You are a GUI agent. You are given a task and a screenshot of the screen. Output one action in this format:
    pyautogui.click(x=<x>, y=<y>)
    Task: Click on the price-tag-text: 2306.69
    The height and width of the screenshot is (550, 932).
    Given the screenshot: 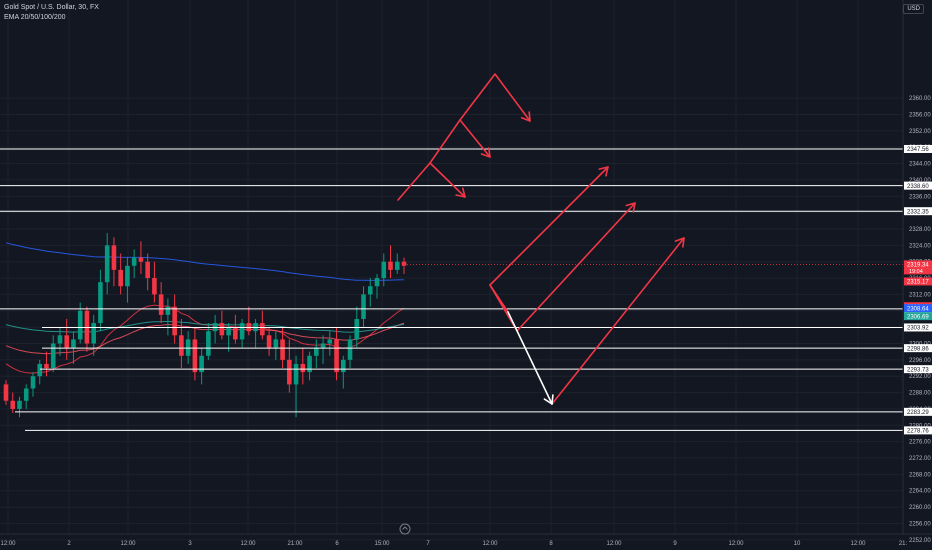 What is the action you would take?
    pyautogui.click(x=918, y=317)
    